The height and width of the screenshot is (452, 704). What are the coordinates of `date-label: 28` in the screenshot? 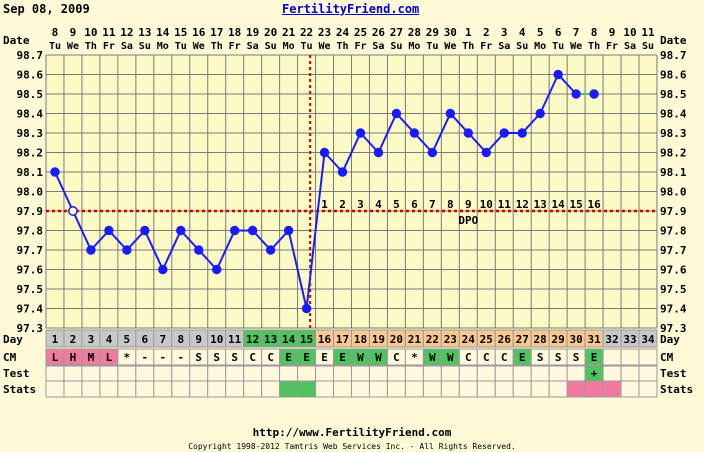 It's located at (414, 32).